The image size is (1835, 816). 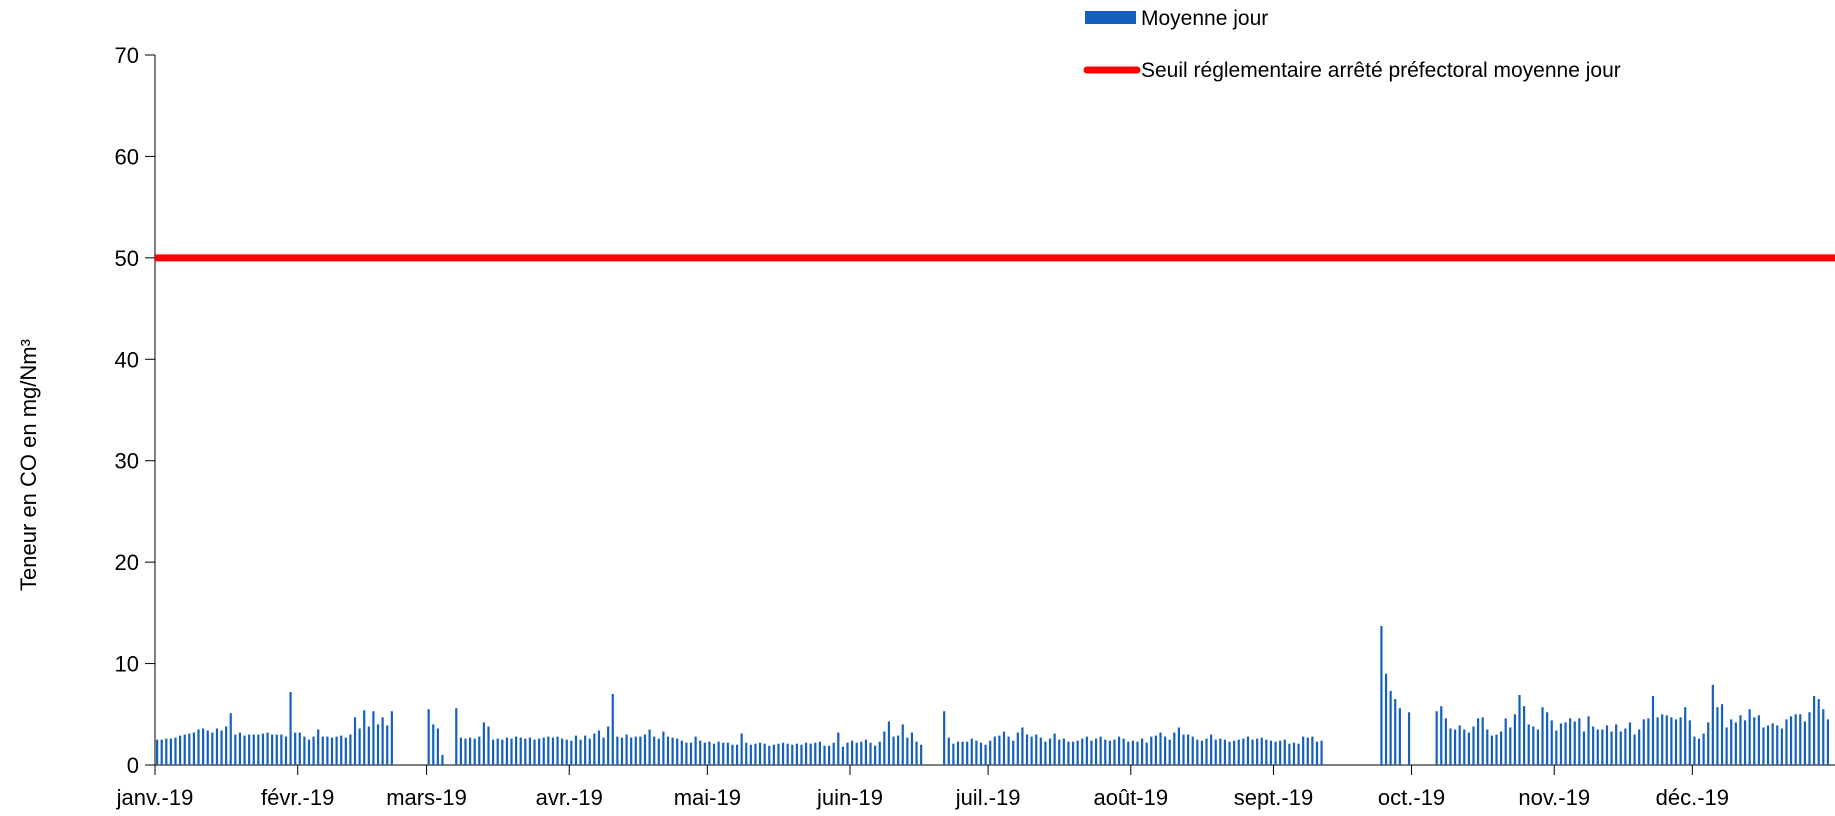 What do you see at coordinates (988, 797) in the screenshot?
I see `x-tick-label: juil.-19` at bounding box center [988, 797].